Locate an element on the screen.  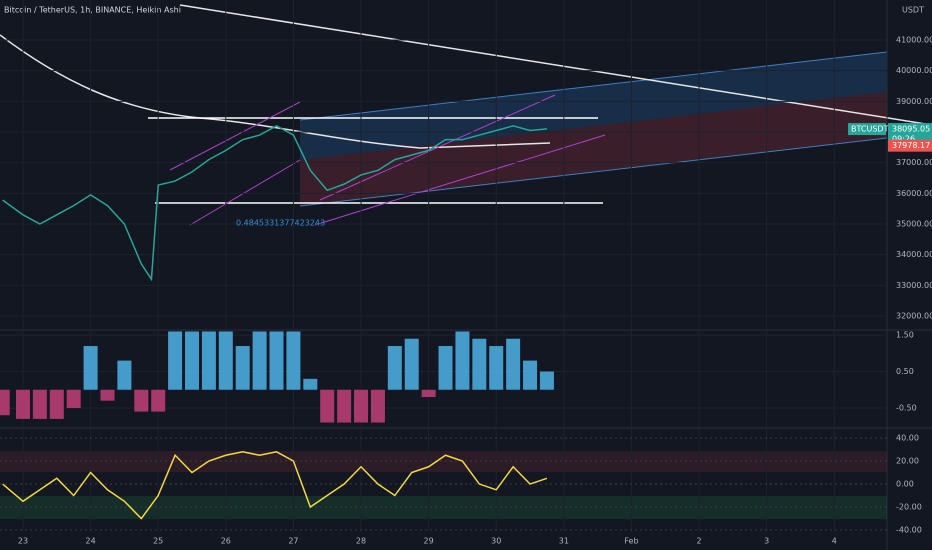
y-tick-label: 36000.00 is located at coordinates (914, 193).